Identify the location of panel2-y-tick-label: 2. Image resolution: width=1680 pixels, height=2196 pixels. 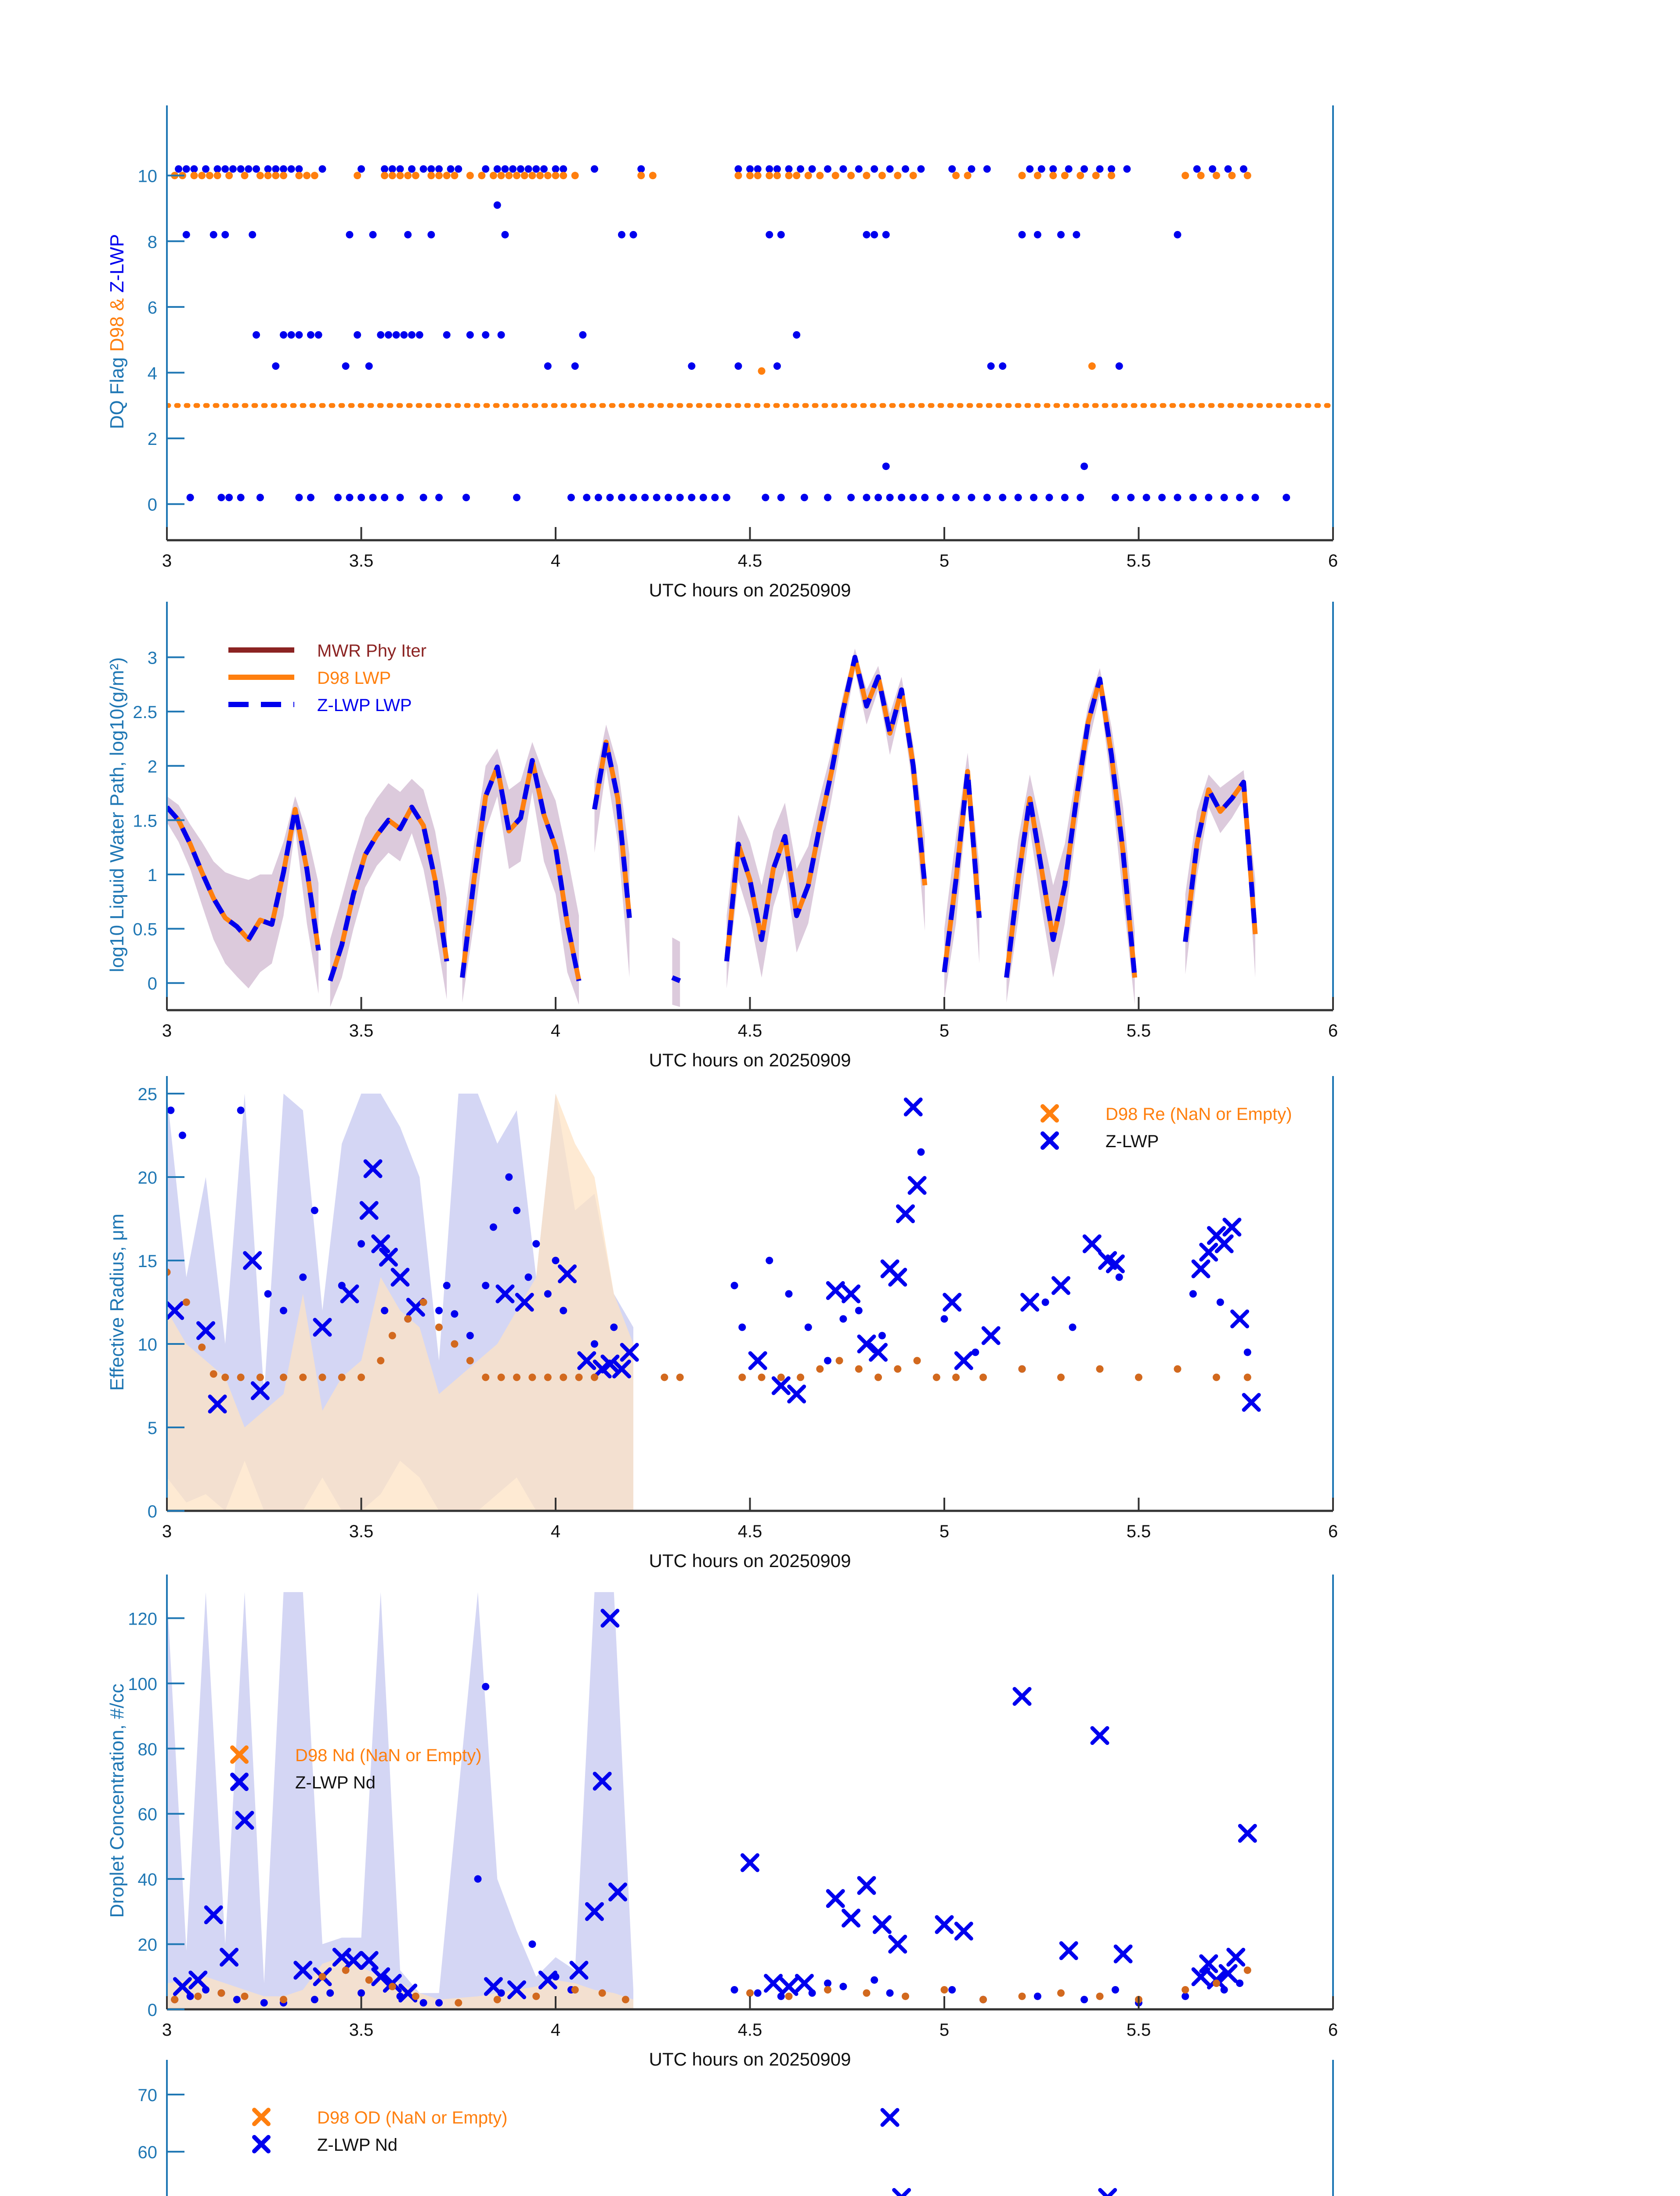
(152, 767).